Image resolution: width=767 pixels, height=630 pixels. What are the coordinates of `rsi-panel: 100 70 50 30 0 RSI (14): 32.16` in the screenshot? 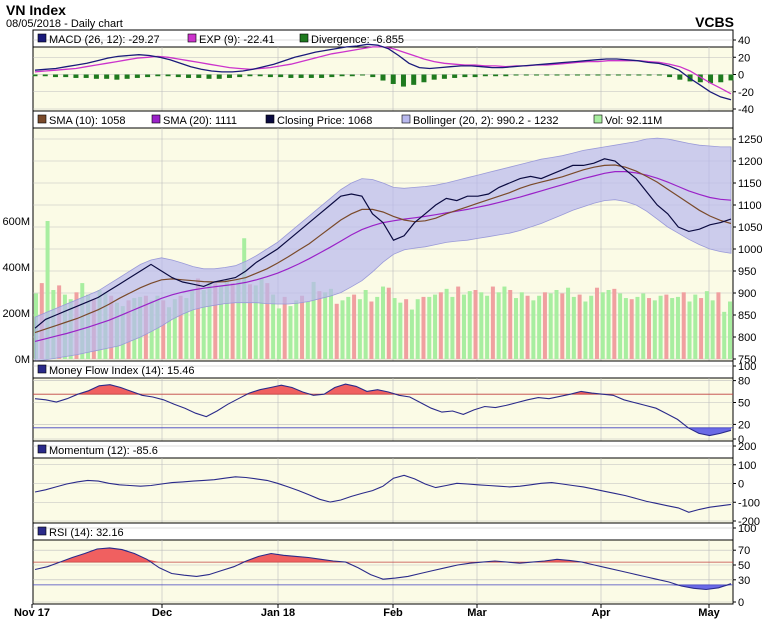 It's located at (394, 565).